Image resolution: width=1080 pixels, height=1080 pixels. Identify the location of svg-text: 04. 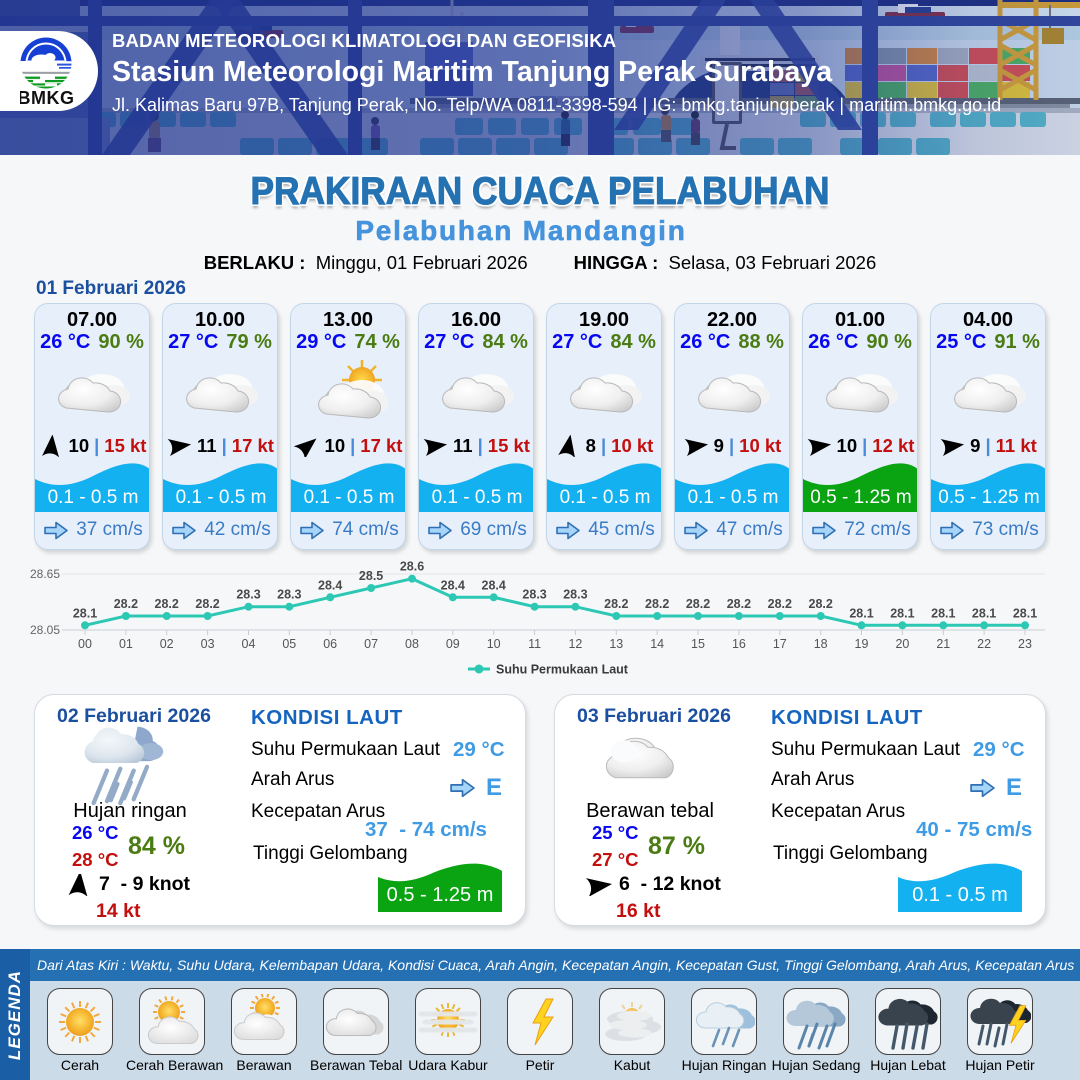
(249, 644).